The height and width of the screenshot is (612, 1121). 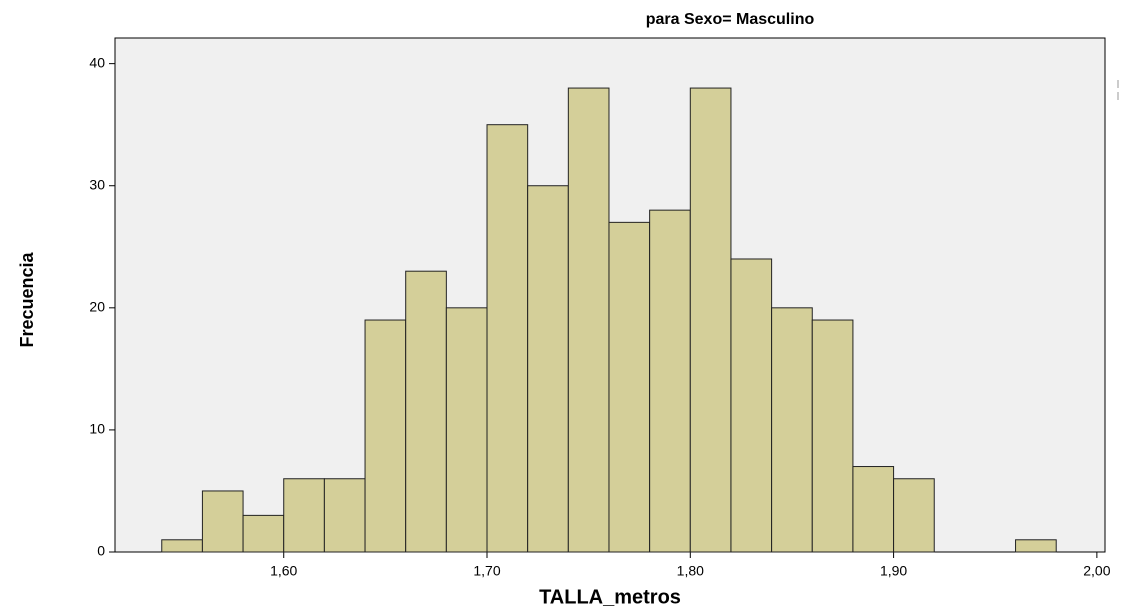 What do you see at coordinates (97, 307) in the screenshot?
I see `y-tick-label: 20` at bounding box center [97, 307].